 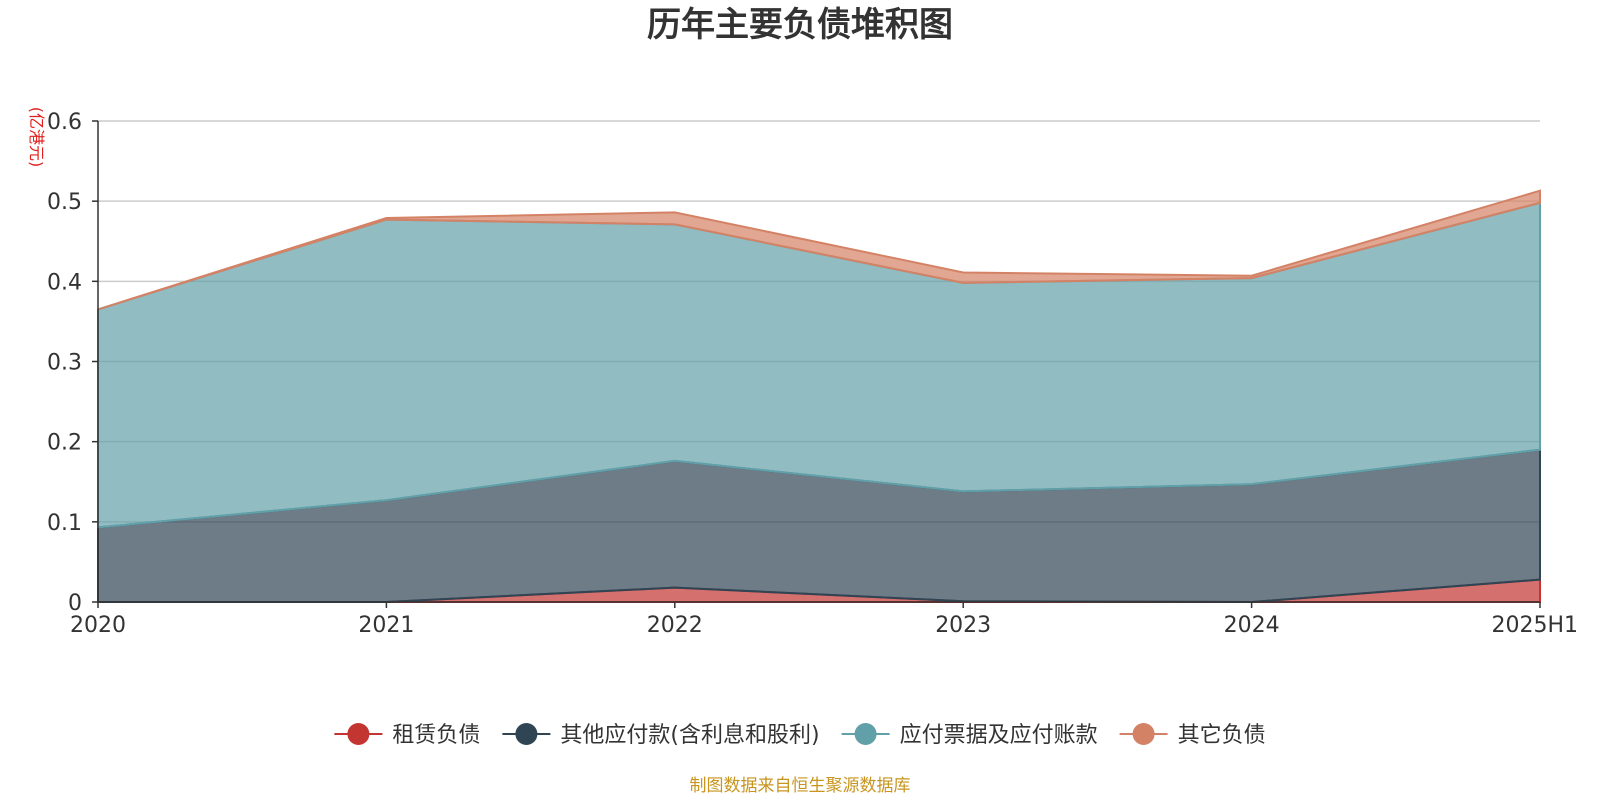 I want to click on legend-label: 其他应付款(含利息和股利), so click(x=689, y=735).